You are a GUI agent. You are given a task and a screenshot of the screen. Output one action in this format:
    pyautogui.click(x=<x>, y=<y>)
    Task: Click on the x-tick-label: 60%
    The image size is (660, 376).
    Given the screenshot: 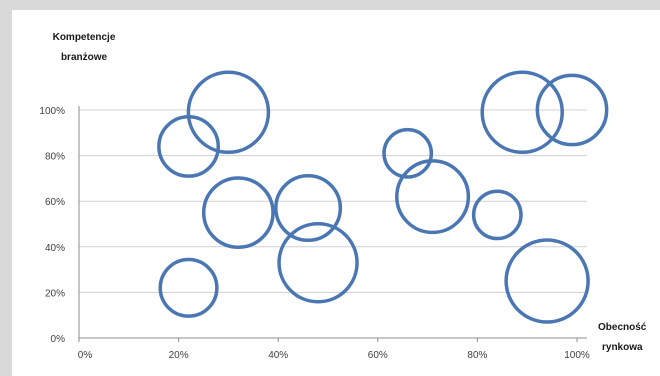 What is the action you would take?
    pyautogui.click(x=378, y=355)
    